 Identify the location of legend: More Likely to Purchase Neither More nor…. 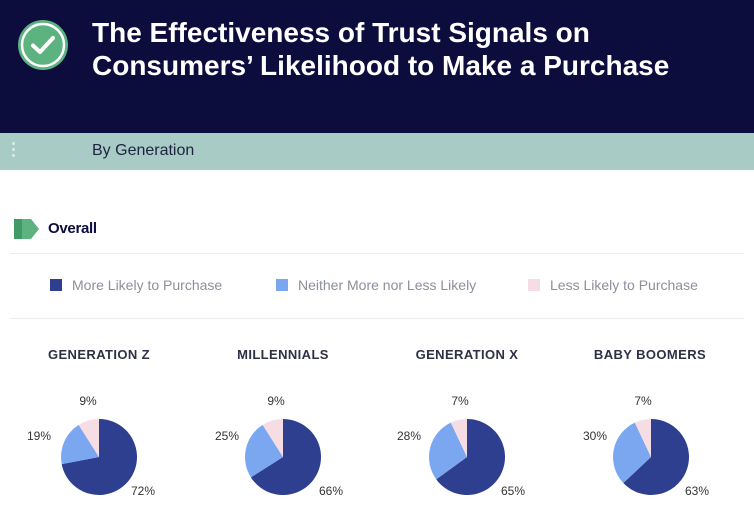
(377, 286).